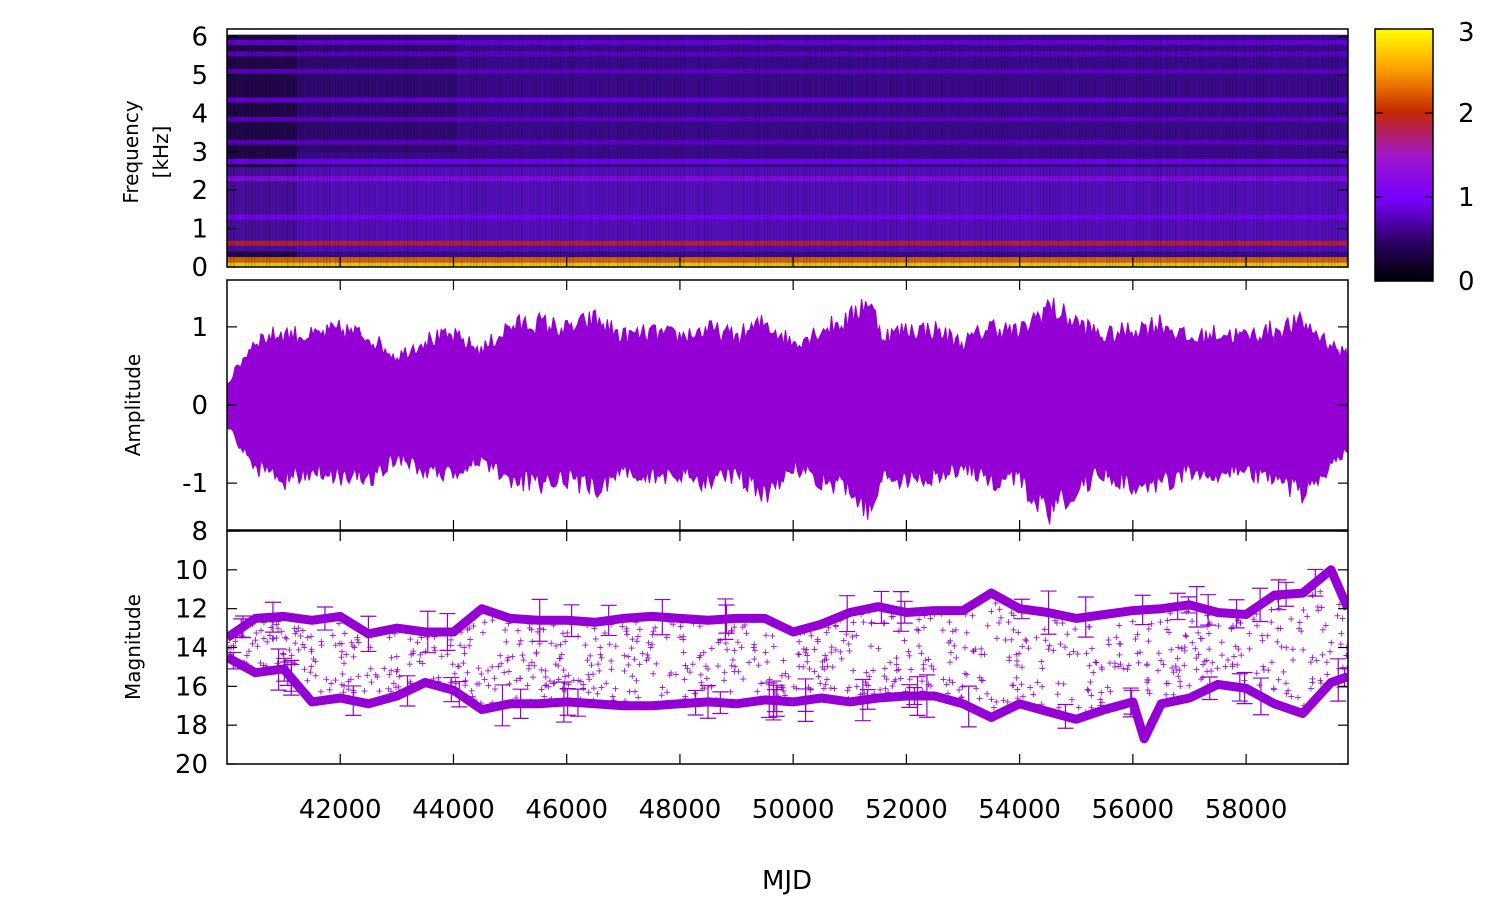 The height and width of the screenshot is (900, 1500). I want to click on lightcurve-plot, so click(787, 654).